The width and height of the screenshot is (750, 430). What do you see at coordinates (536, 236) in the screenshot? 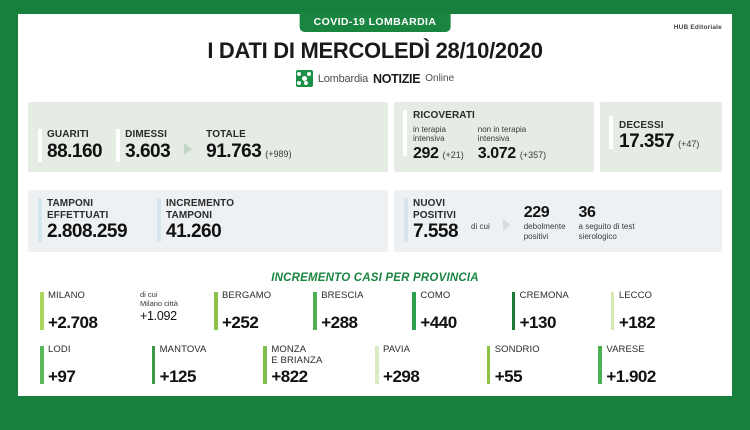
I see `sub-line-2: positivi` at bounding box center [536, 236].